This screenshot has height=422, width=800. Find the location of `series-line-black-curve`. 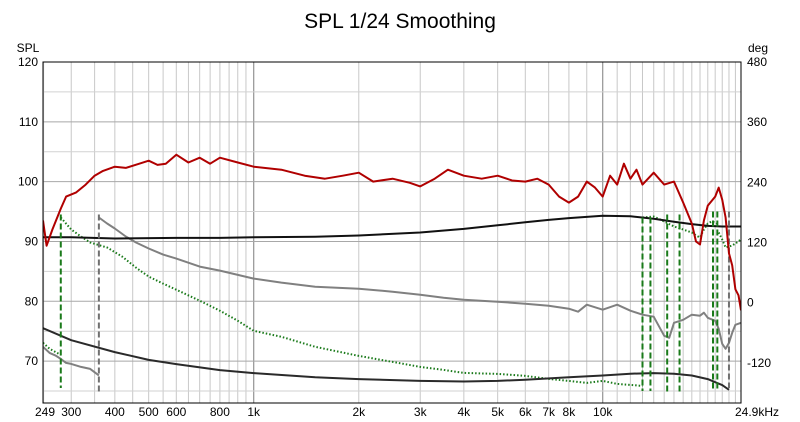

series-line-black-curve is located at coordinates (392, 227).